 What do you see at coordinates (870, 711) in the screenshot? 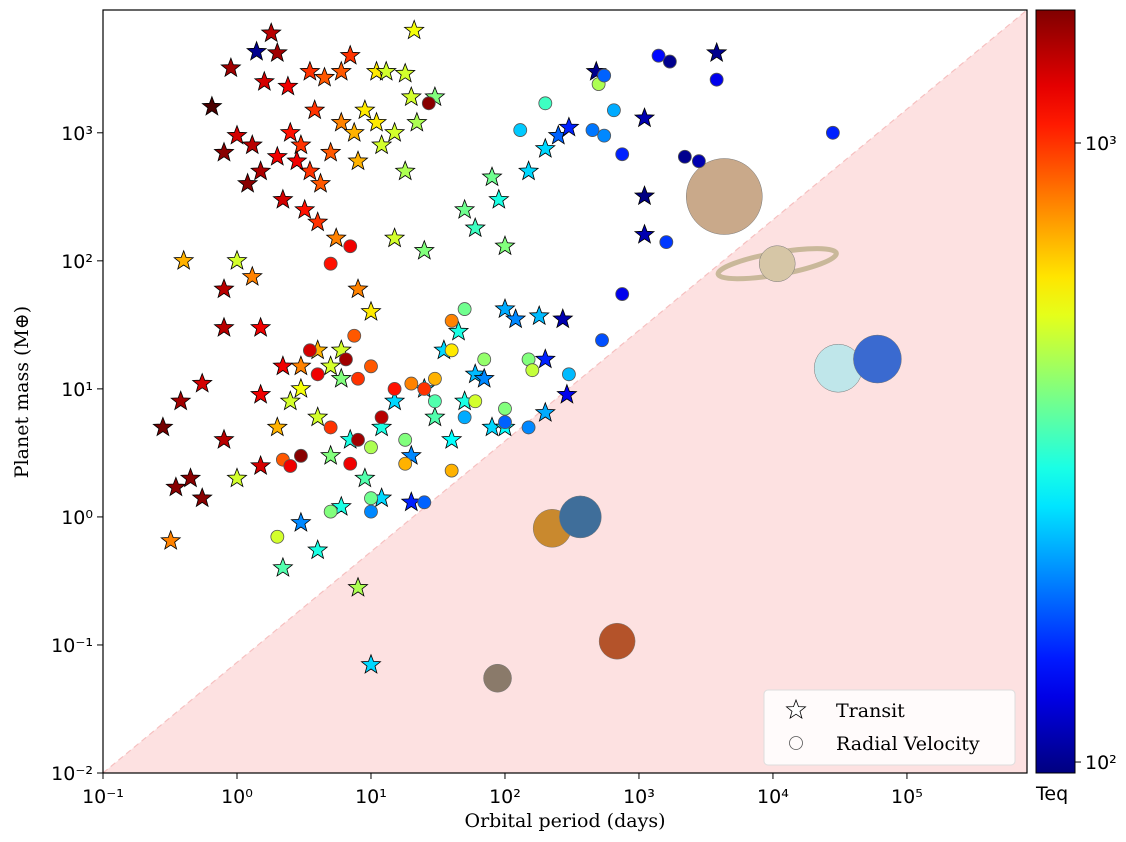
I see `legend-label: Transit` at bounding box center [870, 711].